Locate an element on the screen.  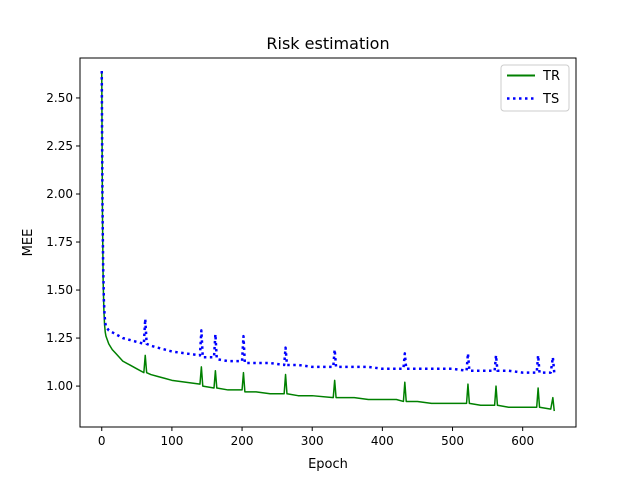
x-axis-ticks: 0 100 200 300 400 500 600 is located at coordinates (316, 437).